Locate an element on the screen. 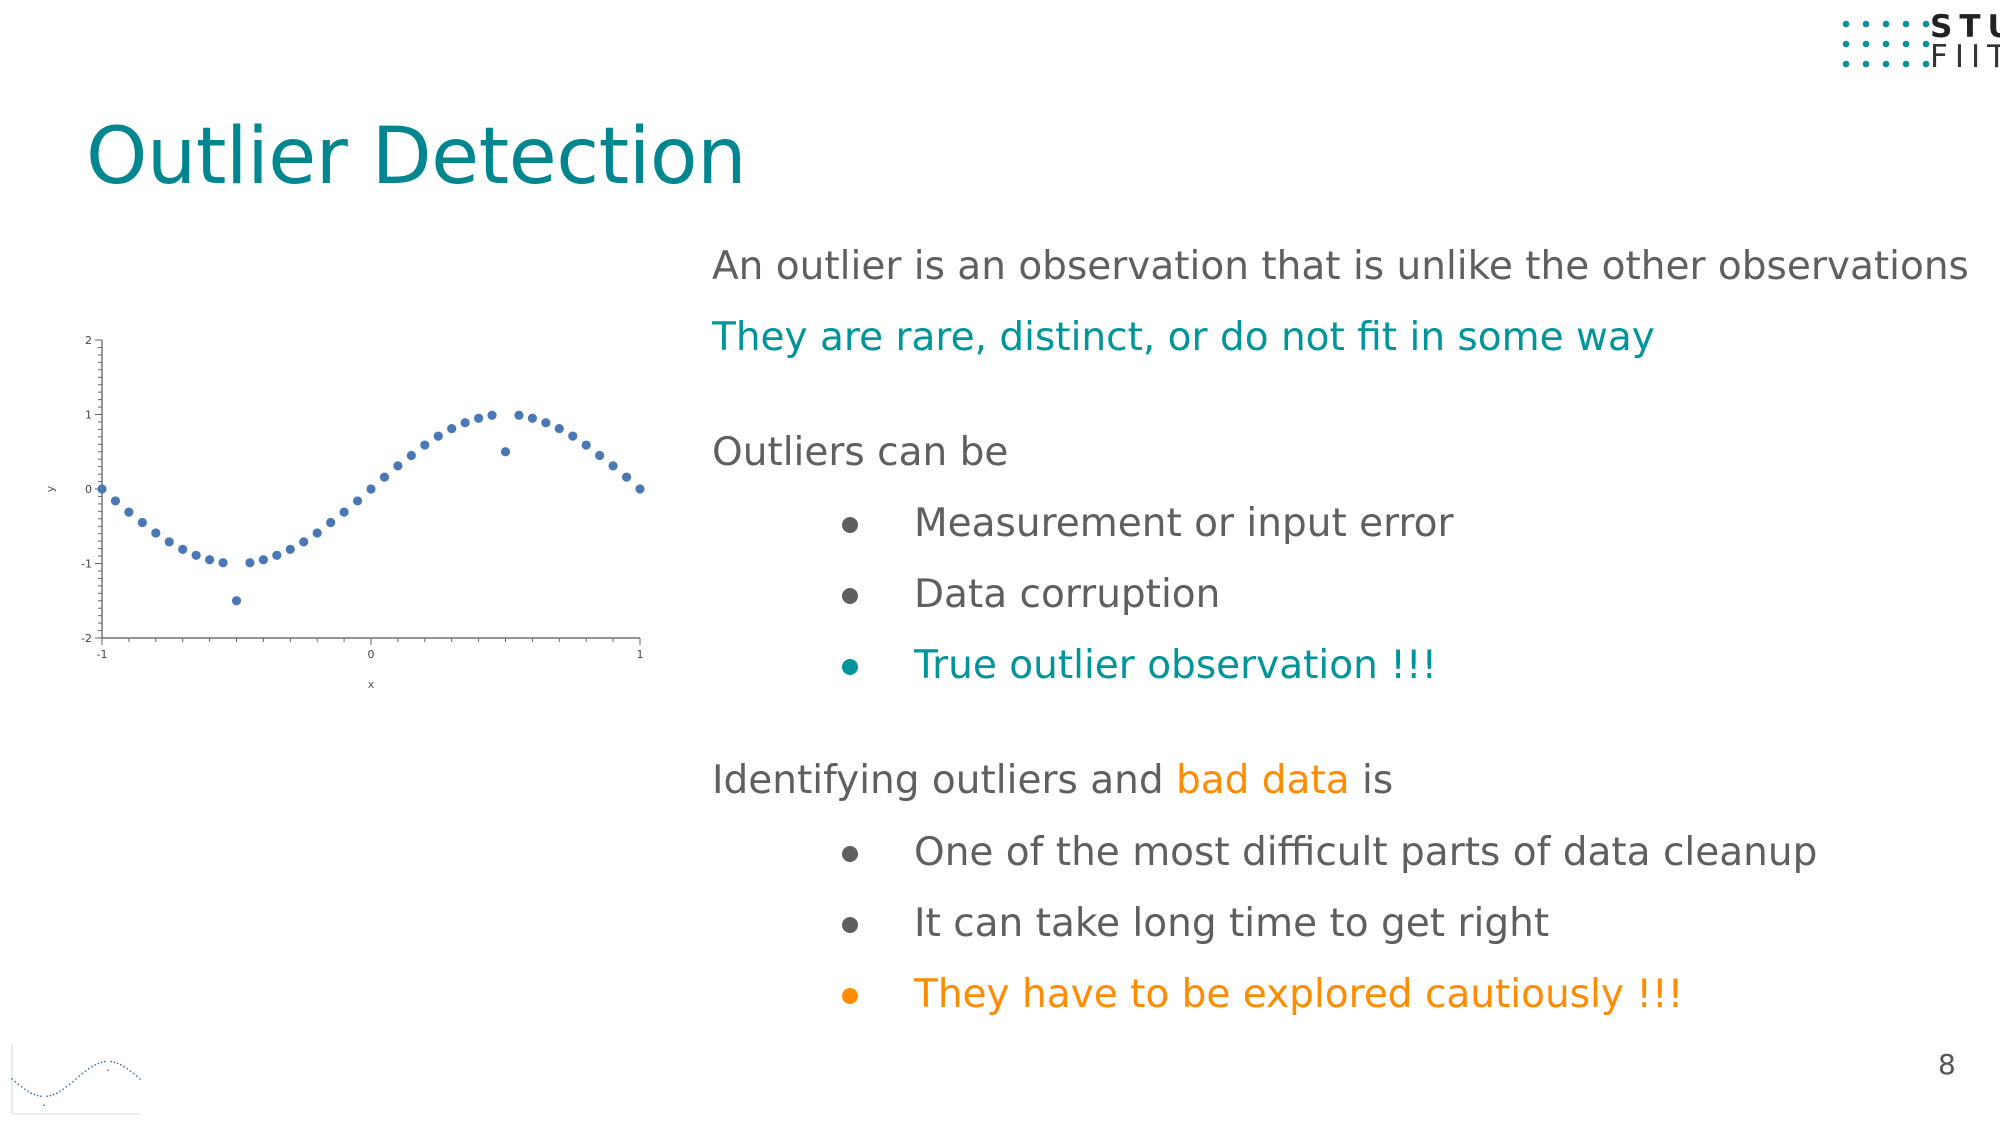  list-item: True outlier observation !!! is located at coordinates (1146, 678).